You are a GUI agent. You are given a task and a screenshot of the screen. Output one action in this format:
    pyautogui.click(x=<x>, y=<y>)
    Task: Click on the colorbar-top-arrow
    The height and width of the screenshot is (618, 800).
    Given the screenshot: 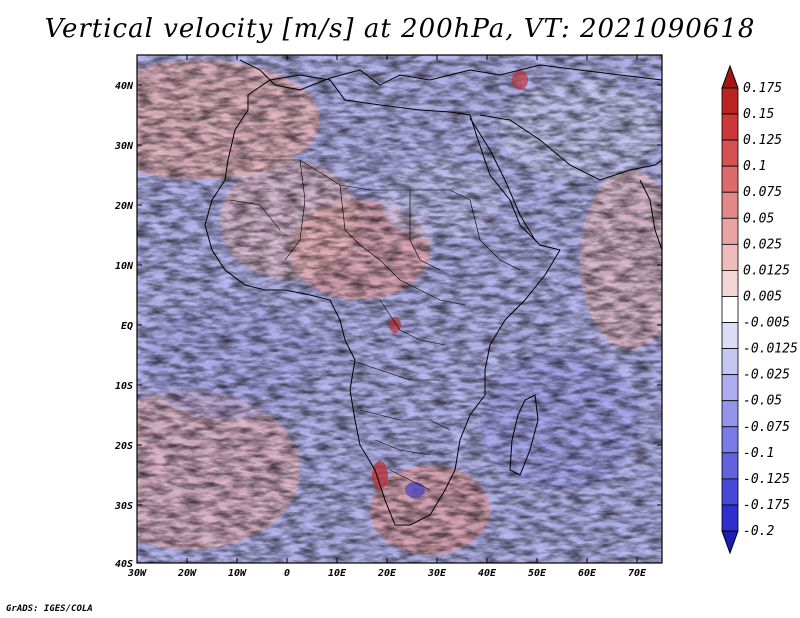 What is the action you would take?
    pyautogui.click(x=730, y=76)
    